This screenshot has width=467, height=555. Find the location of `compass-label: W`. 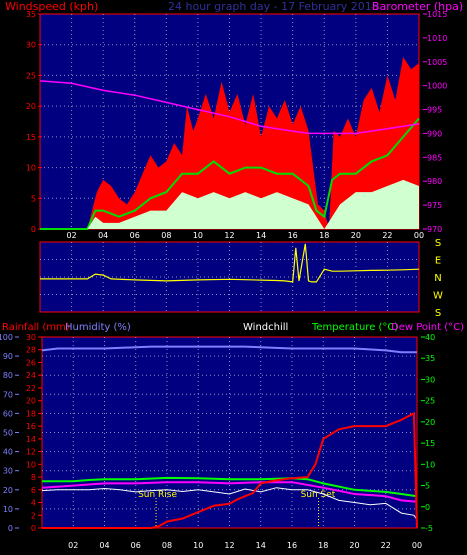

compass-label: W is located at coordinates (438, 296).